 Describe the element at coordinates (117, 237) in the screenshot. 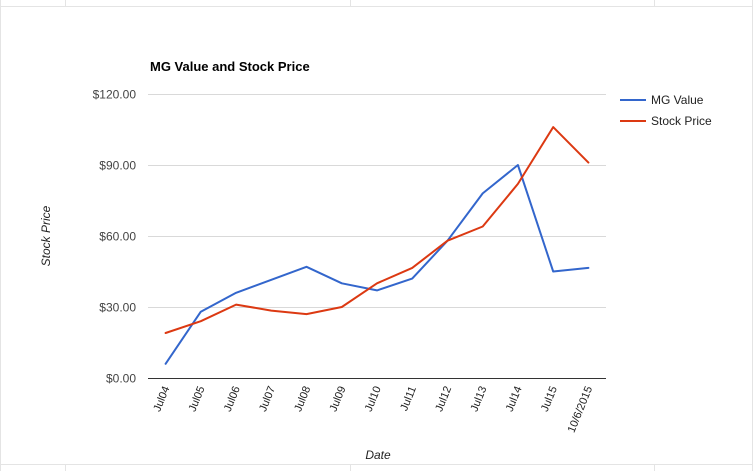

I see `y-tick-label: $60.00` at that location.